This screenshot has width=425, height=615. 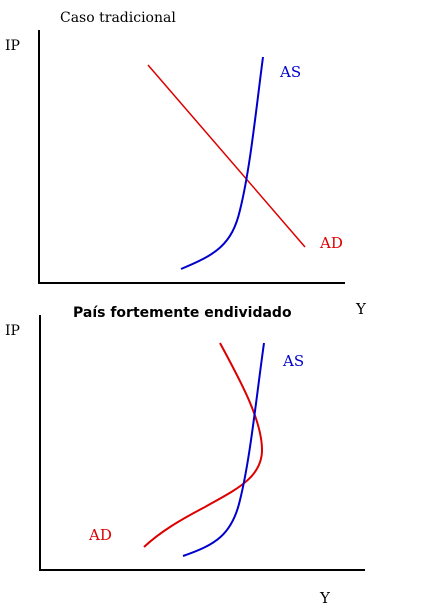 I want to click on bottom-y-axis-label: IP, so click(x=12, y=331).